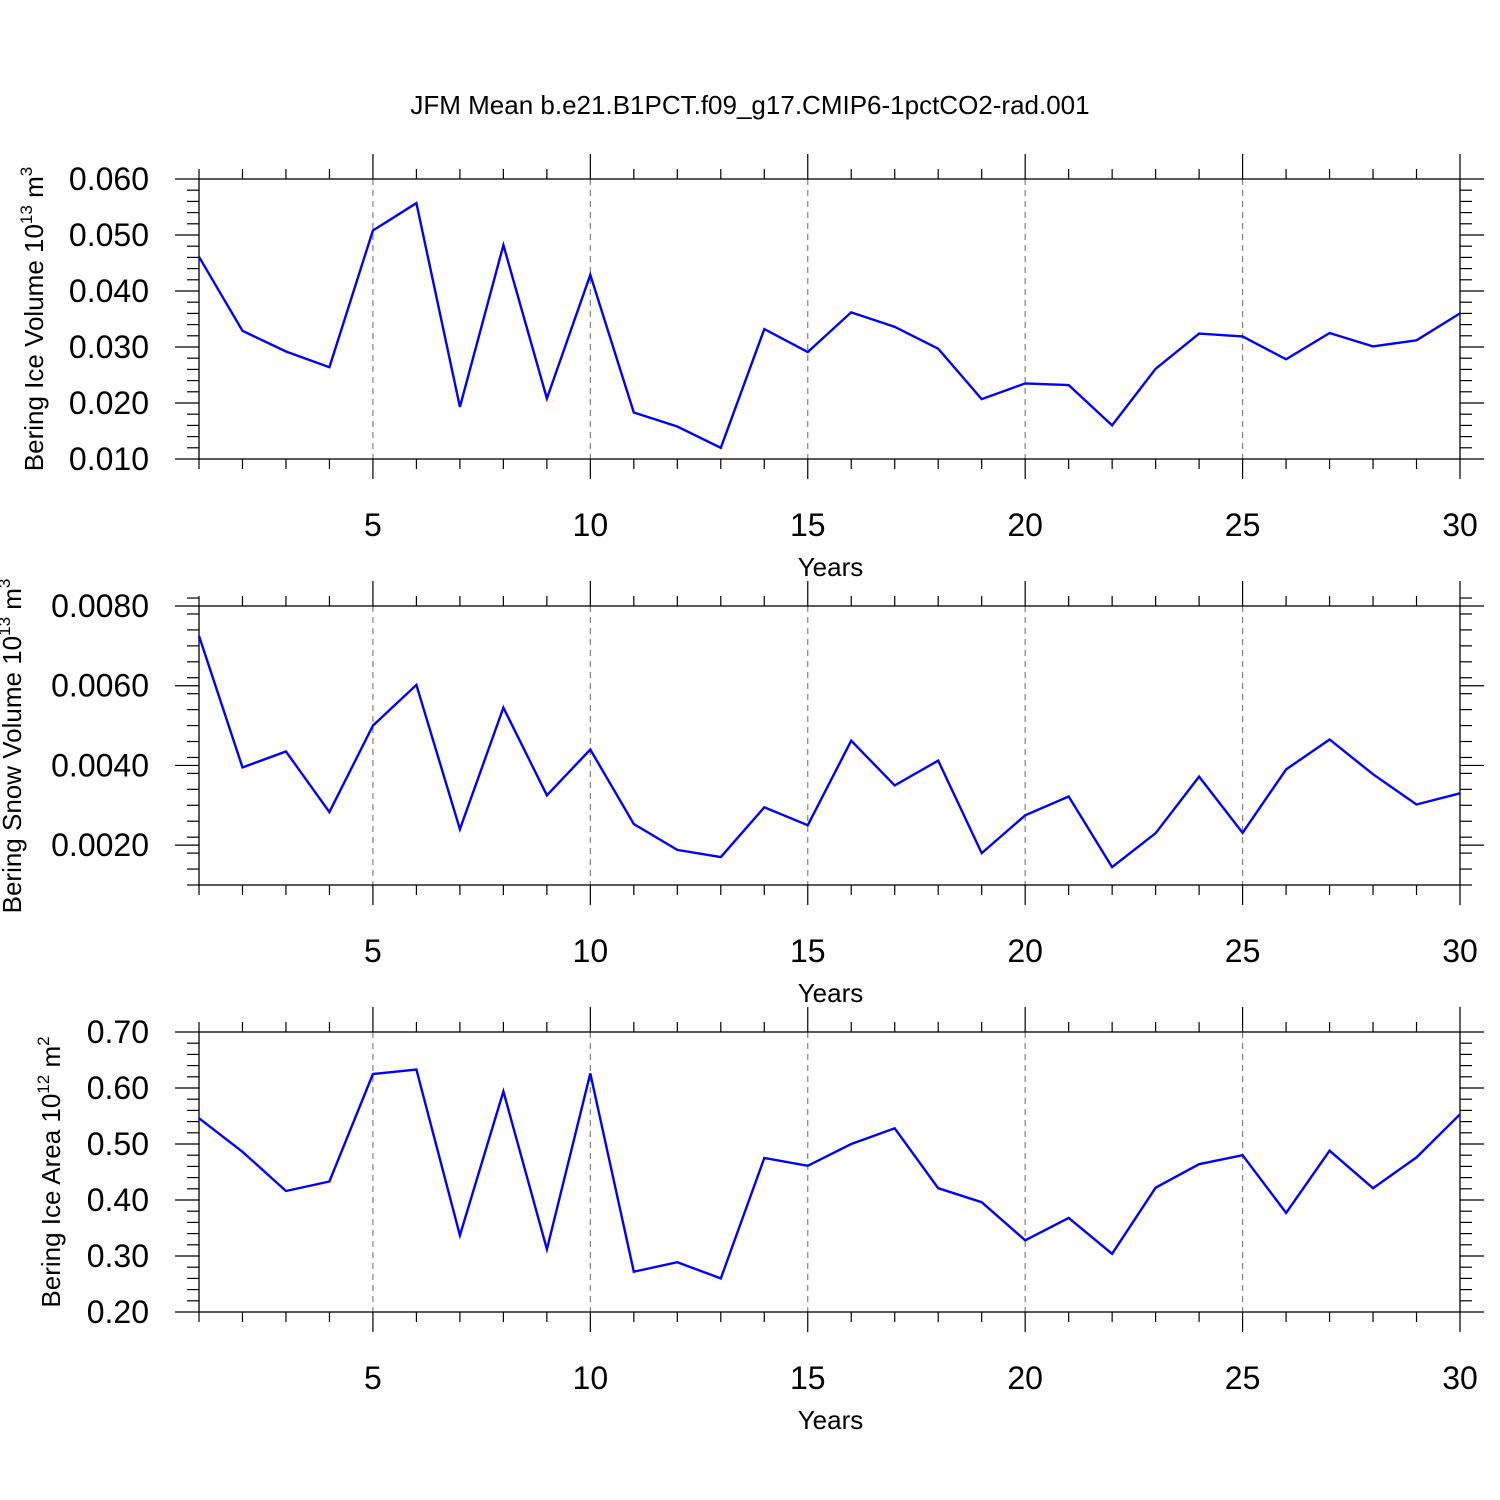 The height and width of the screenshot is (1500, 1500). What do you see at coordinates (100, 845) in the screenshot?
I see `y-tick-label: 0.0020` at bounding box center [100, 845].